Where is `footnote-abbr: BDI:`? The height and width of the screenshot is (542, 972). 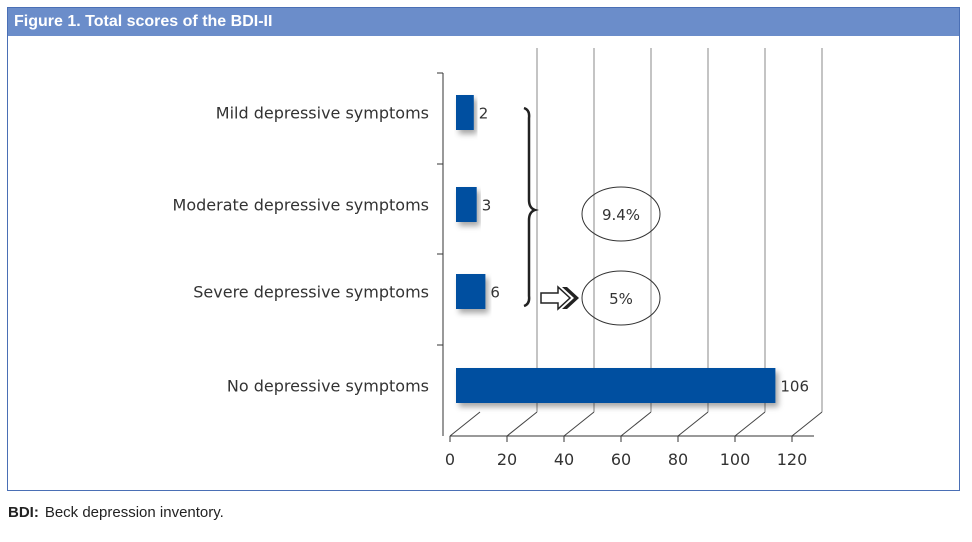
footnote-abbr: BDI: is located at coordinates (23, 512).